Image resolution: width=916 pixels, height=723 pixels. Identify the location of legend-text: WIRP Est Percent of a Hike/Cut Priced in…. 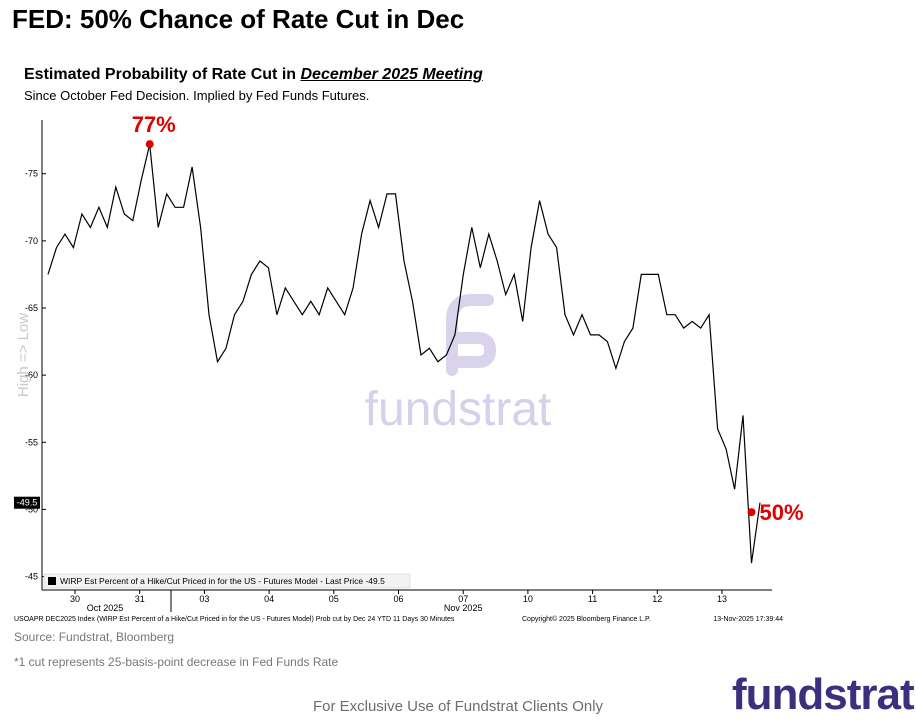
(222, 581).